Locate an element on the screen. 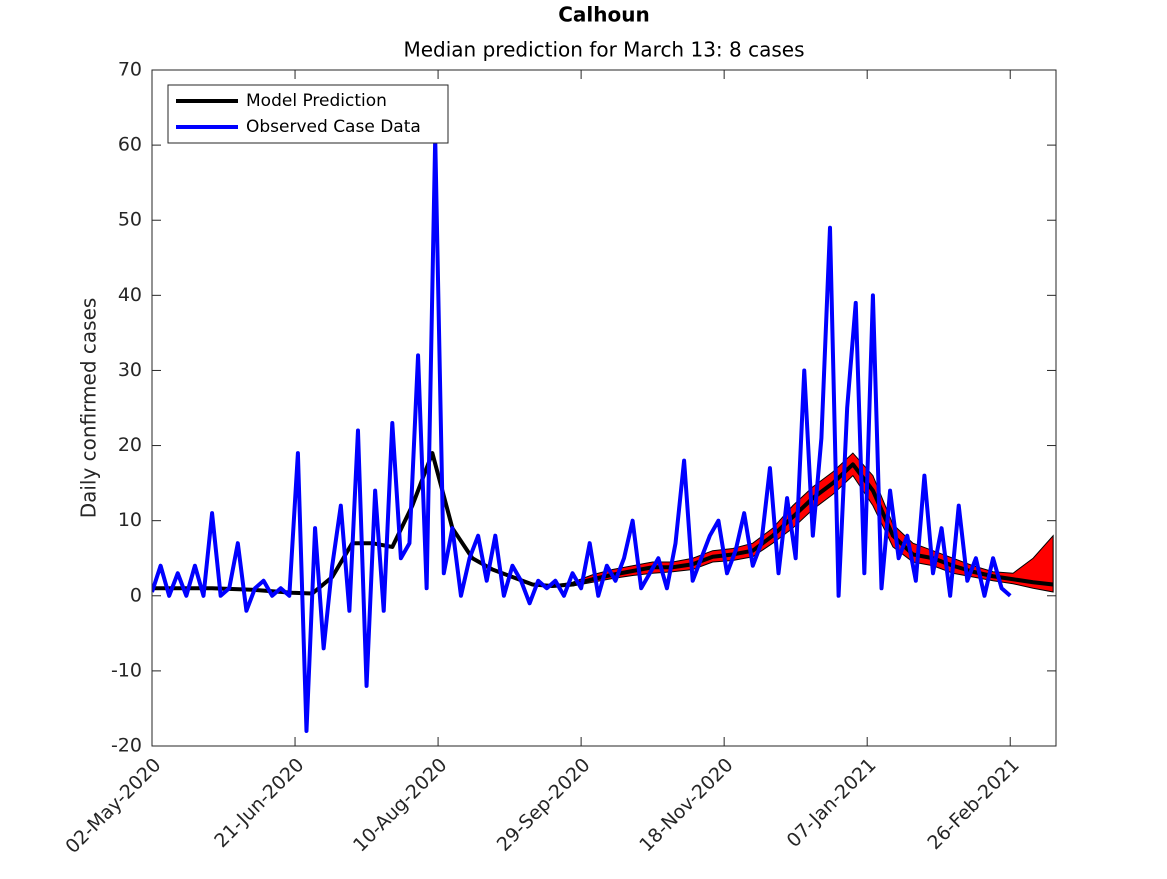 This screenshot has height=879, width=1167. legend: Model Prediction Observed Case Data is located at coordinates (308, 114).